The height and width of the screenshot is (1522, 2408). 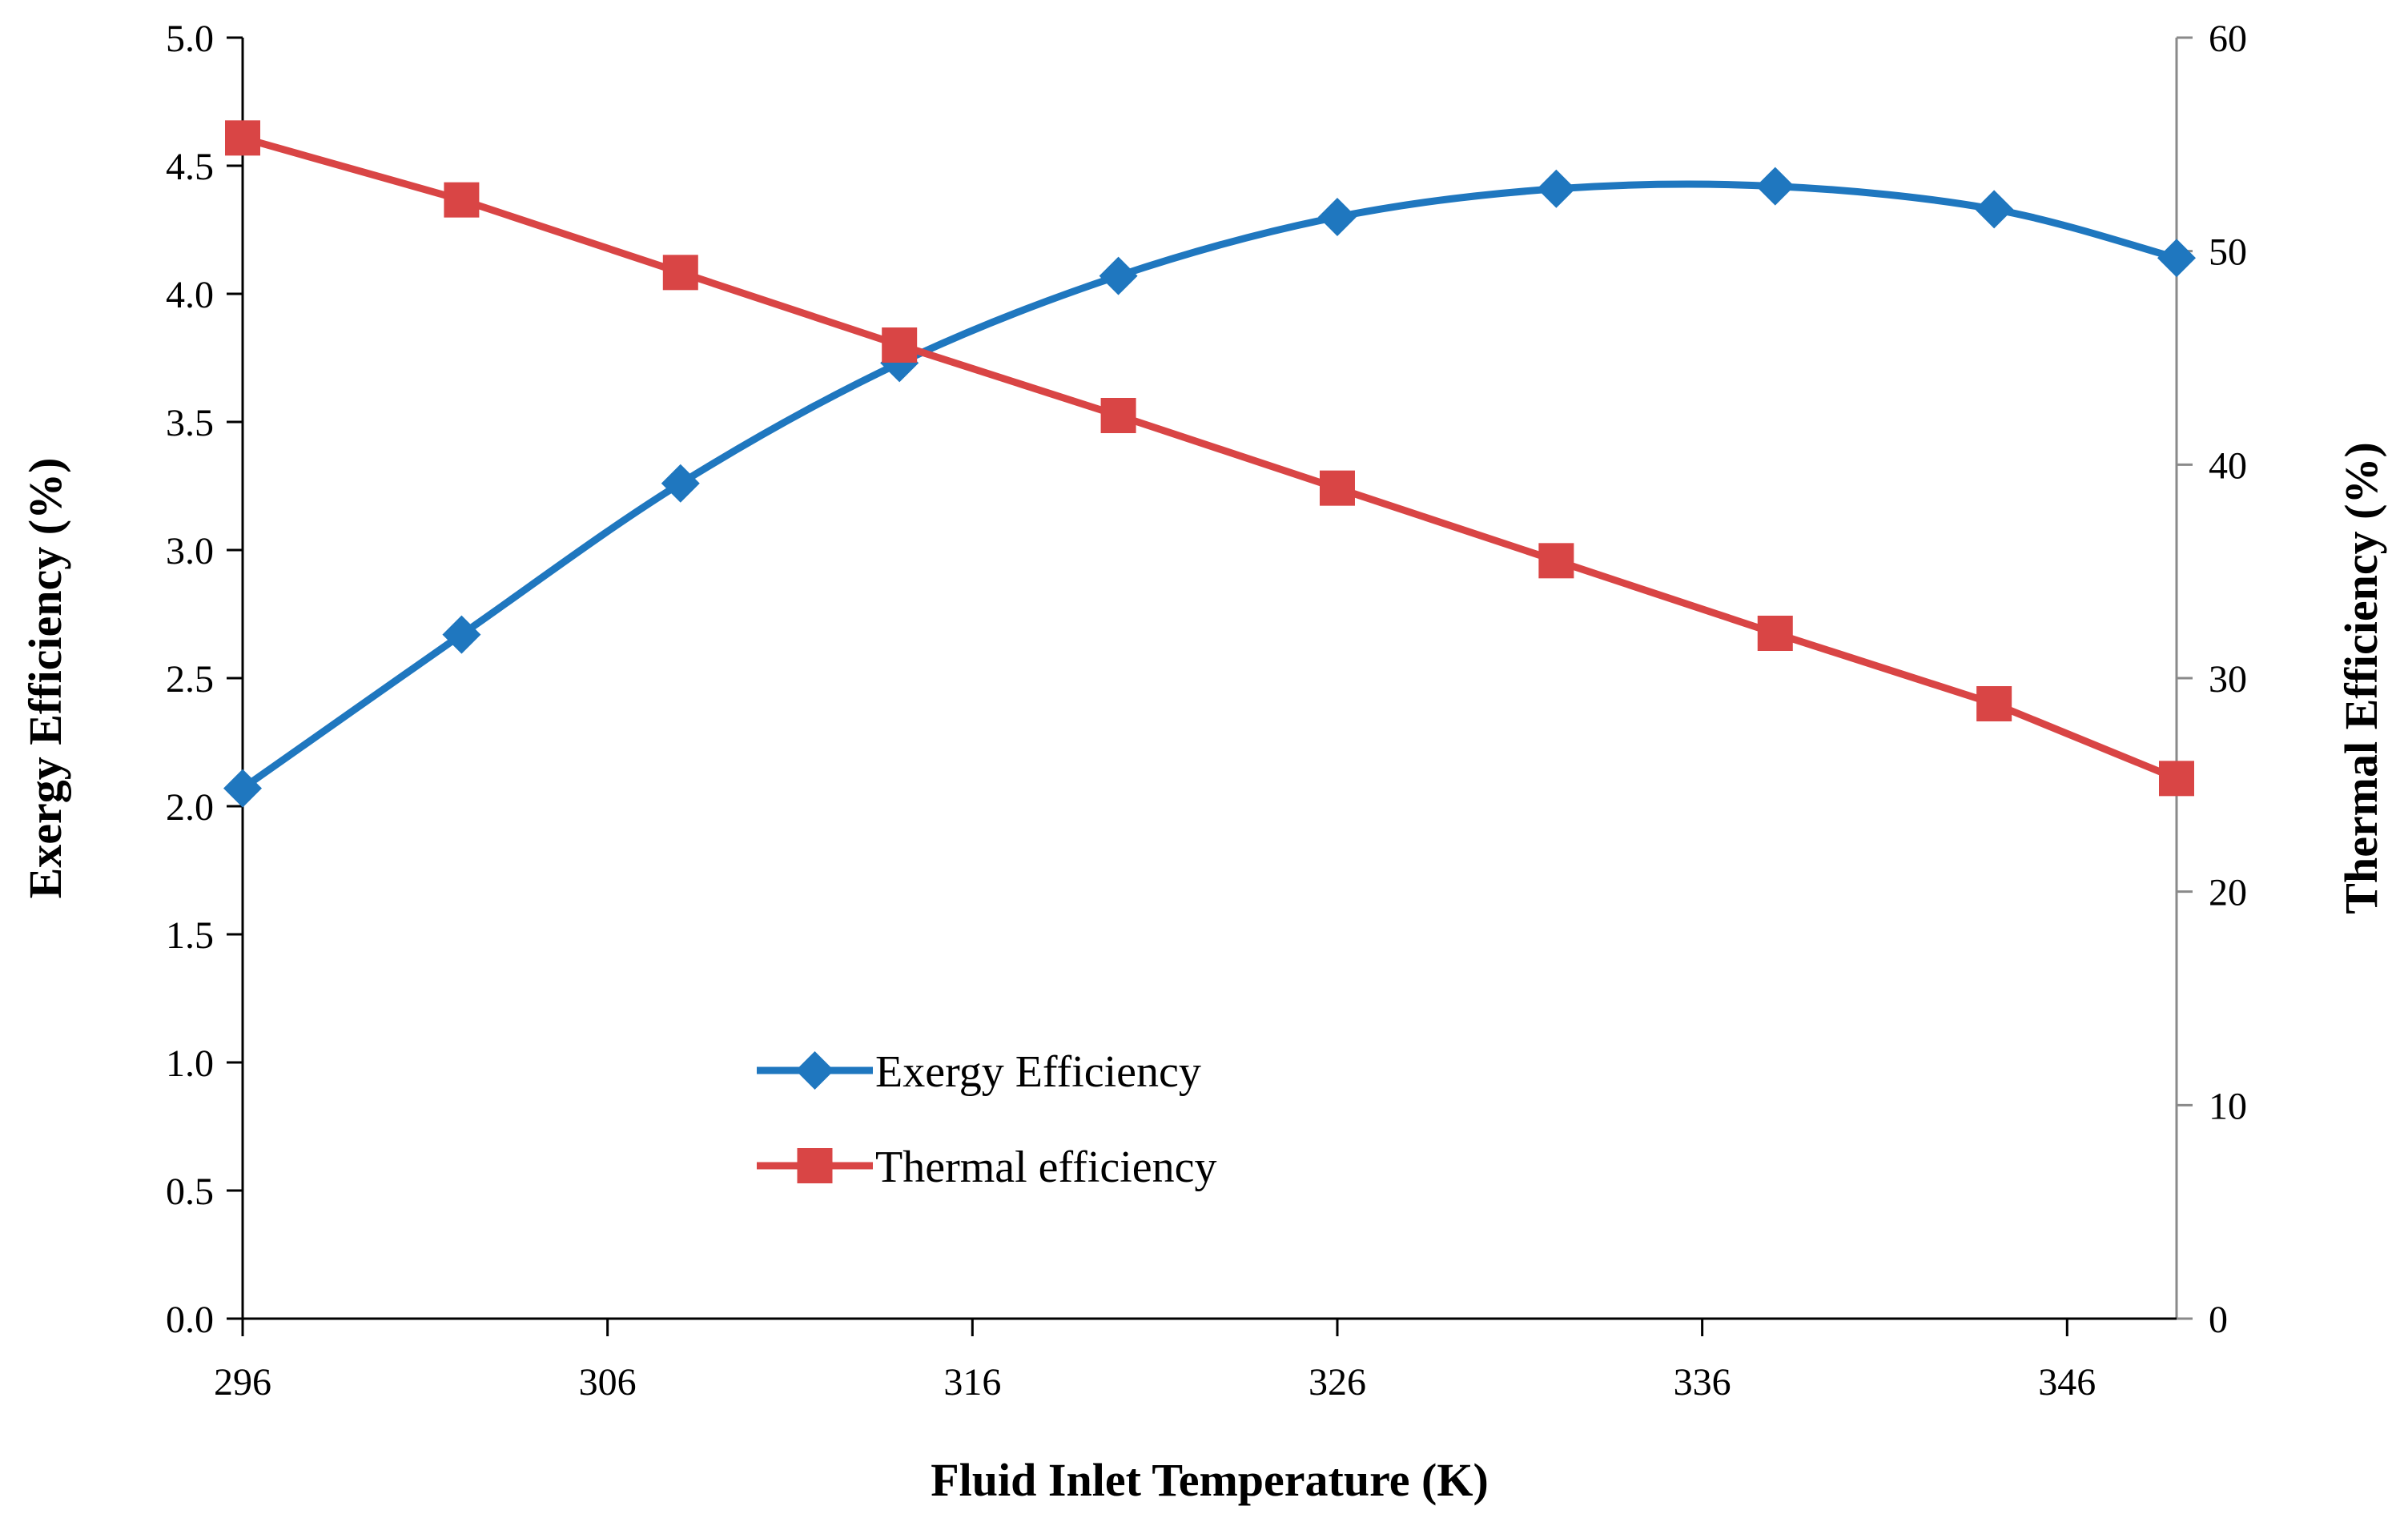 I want to click on x-tick-label: 306, so click(x=608, y=1382).